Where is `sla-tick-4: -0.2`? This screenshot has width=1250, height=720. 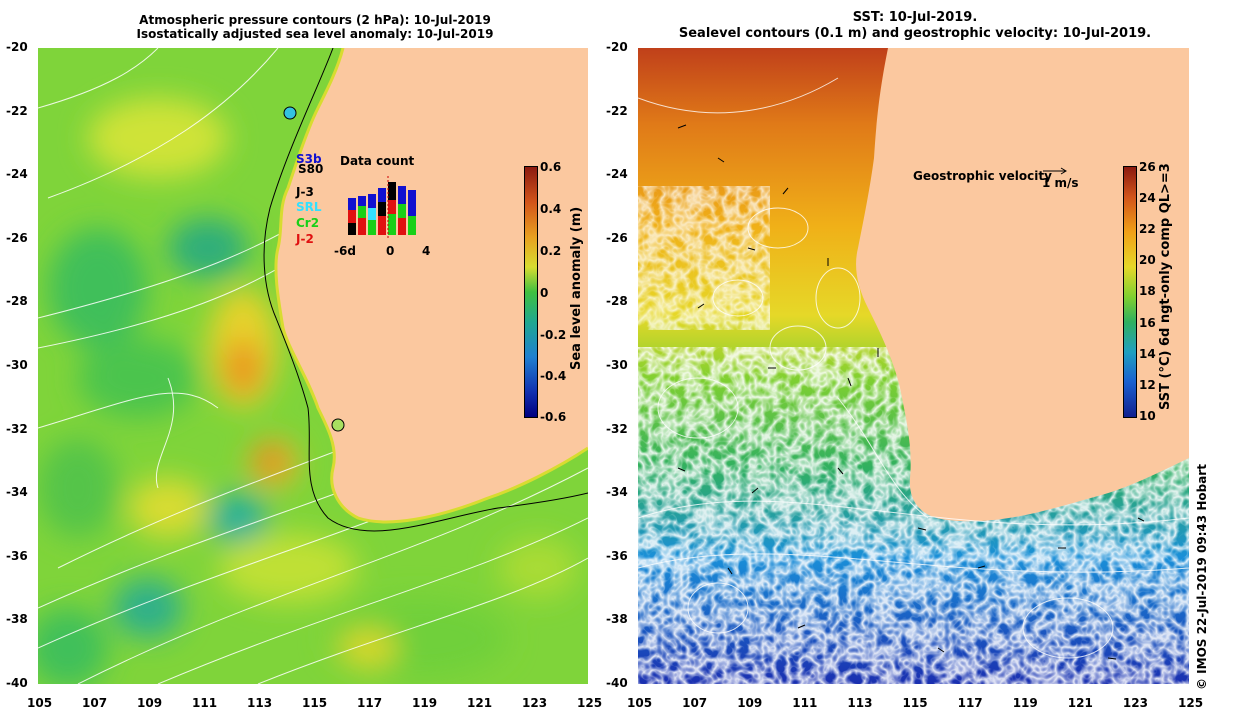 sla-tick-4: -0.2 is located at coordinates (553, 335).